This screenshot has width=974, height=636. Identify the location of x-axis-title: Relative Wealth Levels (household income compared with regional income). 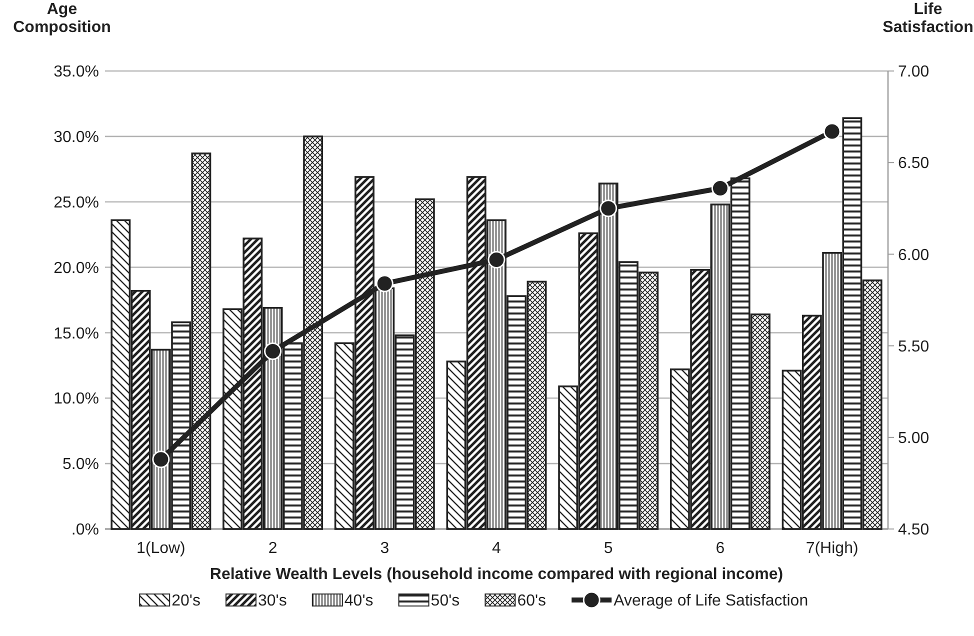
(497, 574).